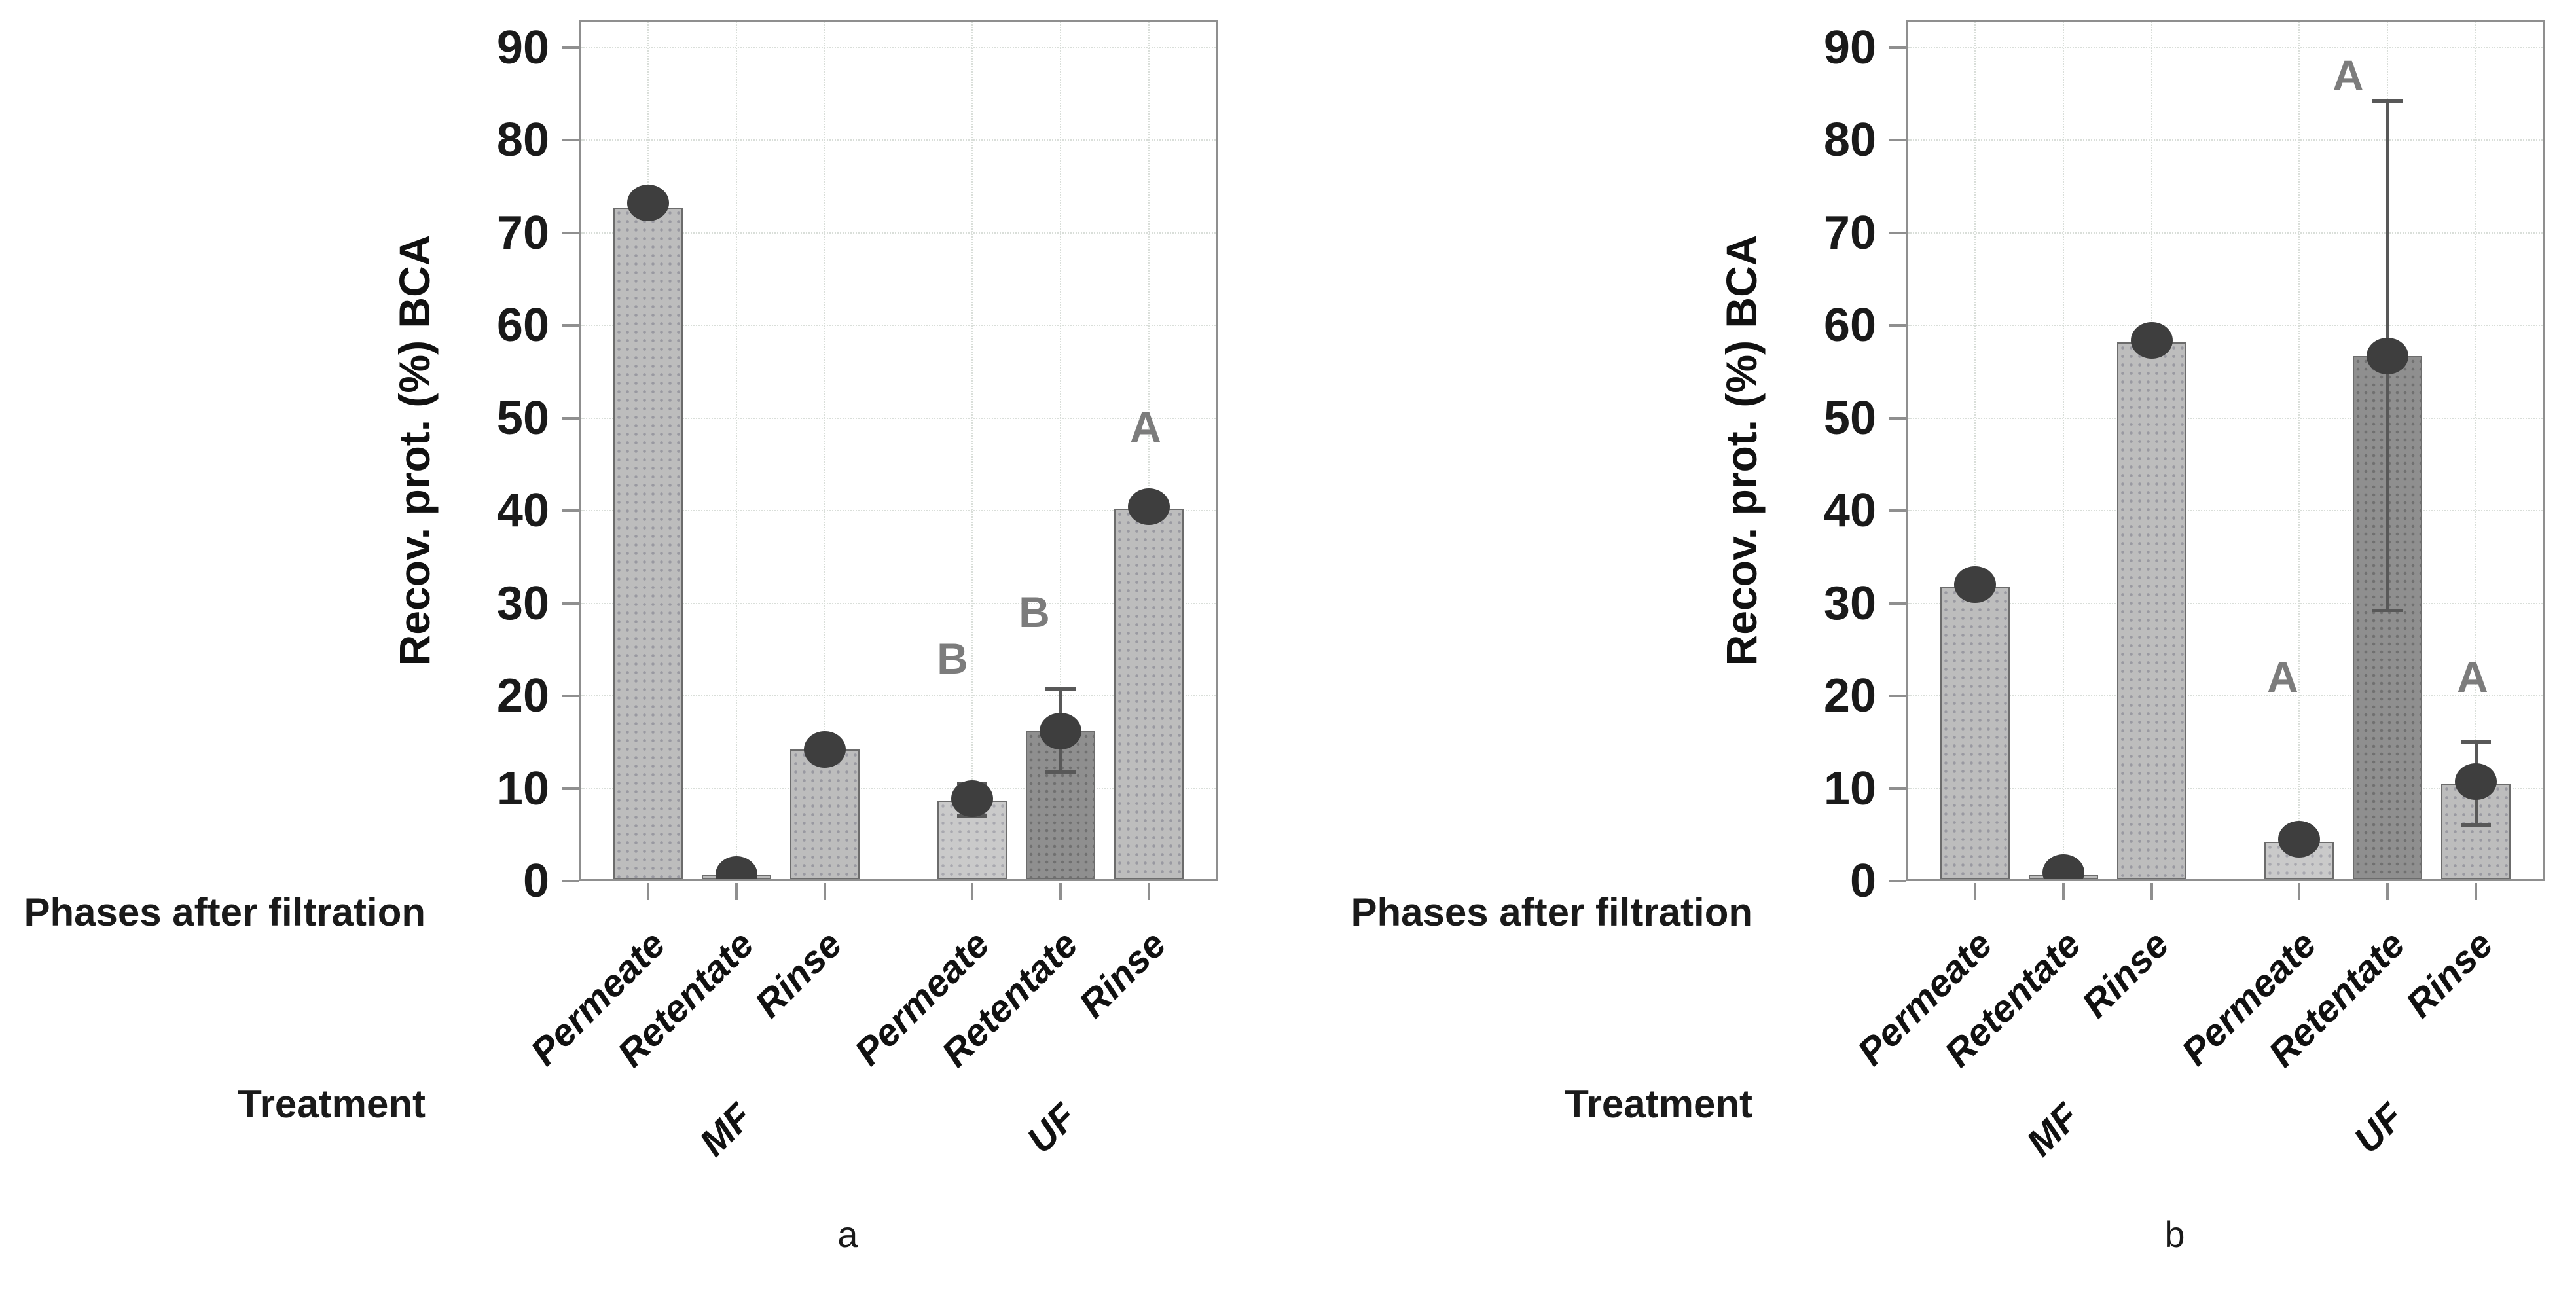 Image resolution: width=2576 pixels, height=1300 pixels. I want to click on phases-axis-label: Phases after filtration, so click(1551, 912).